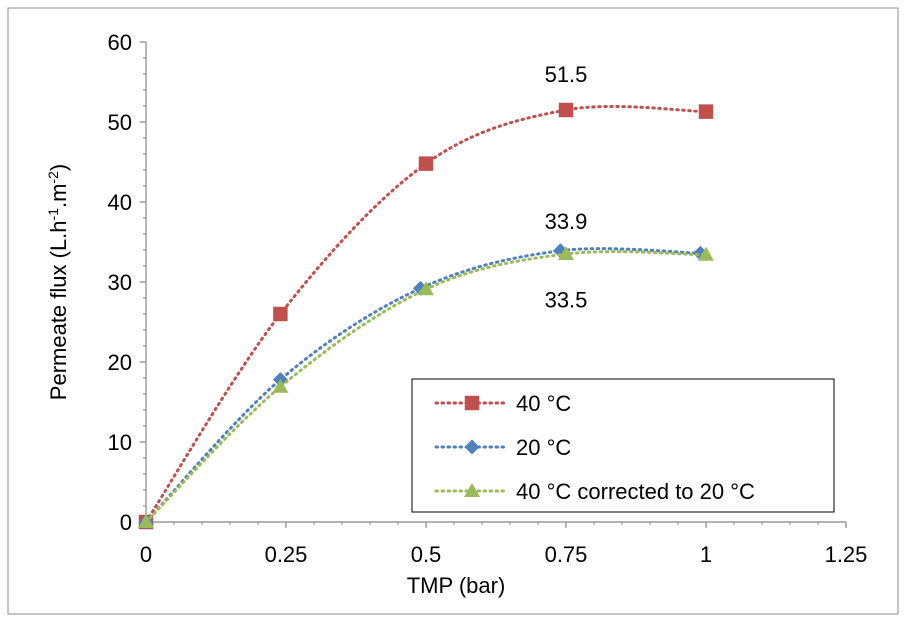  I want to click on y-tick-label: 60, so click(120, 42).